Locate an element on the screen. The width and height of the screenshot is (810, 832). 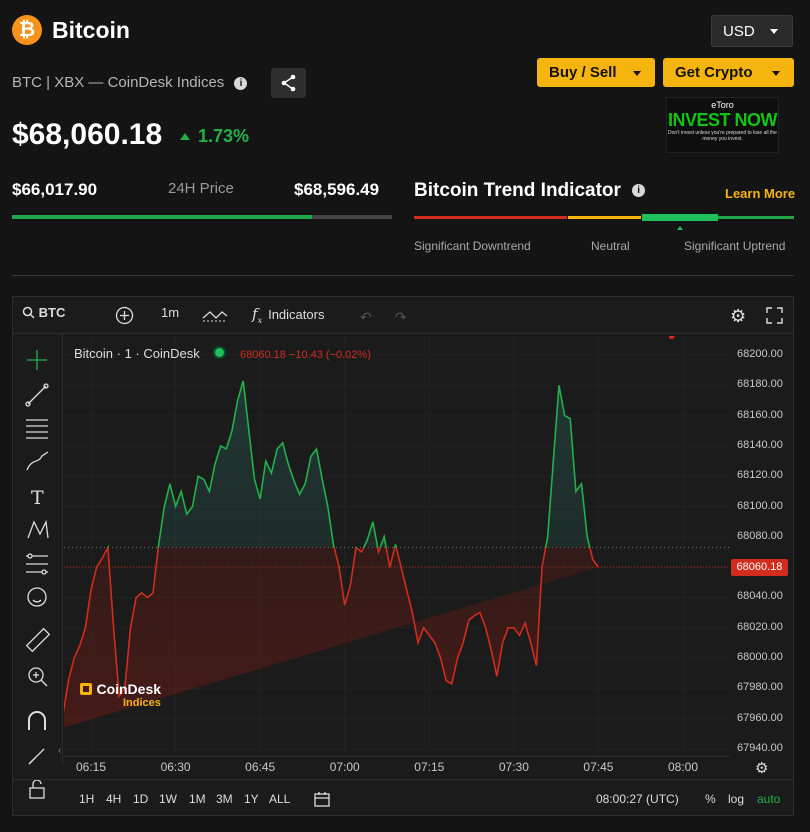
series-name: Bitcoin · 1 · CoinDesk is located at coordinates (137, 353).